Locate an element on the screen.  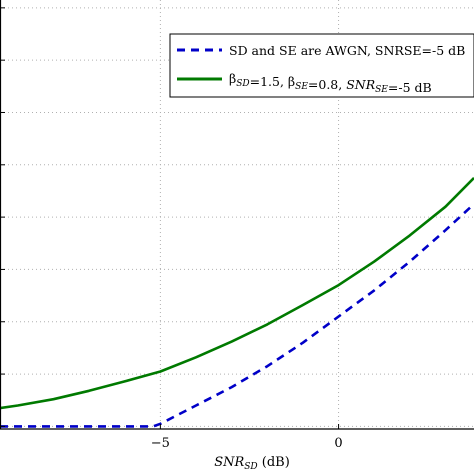
legend-part-0: β is located at coordinates (232, 78).